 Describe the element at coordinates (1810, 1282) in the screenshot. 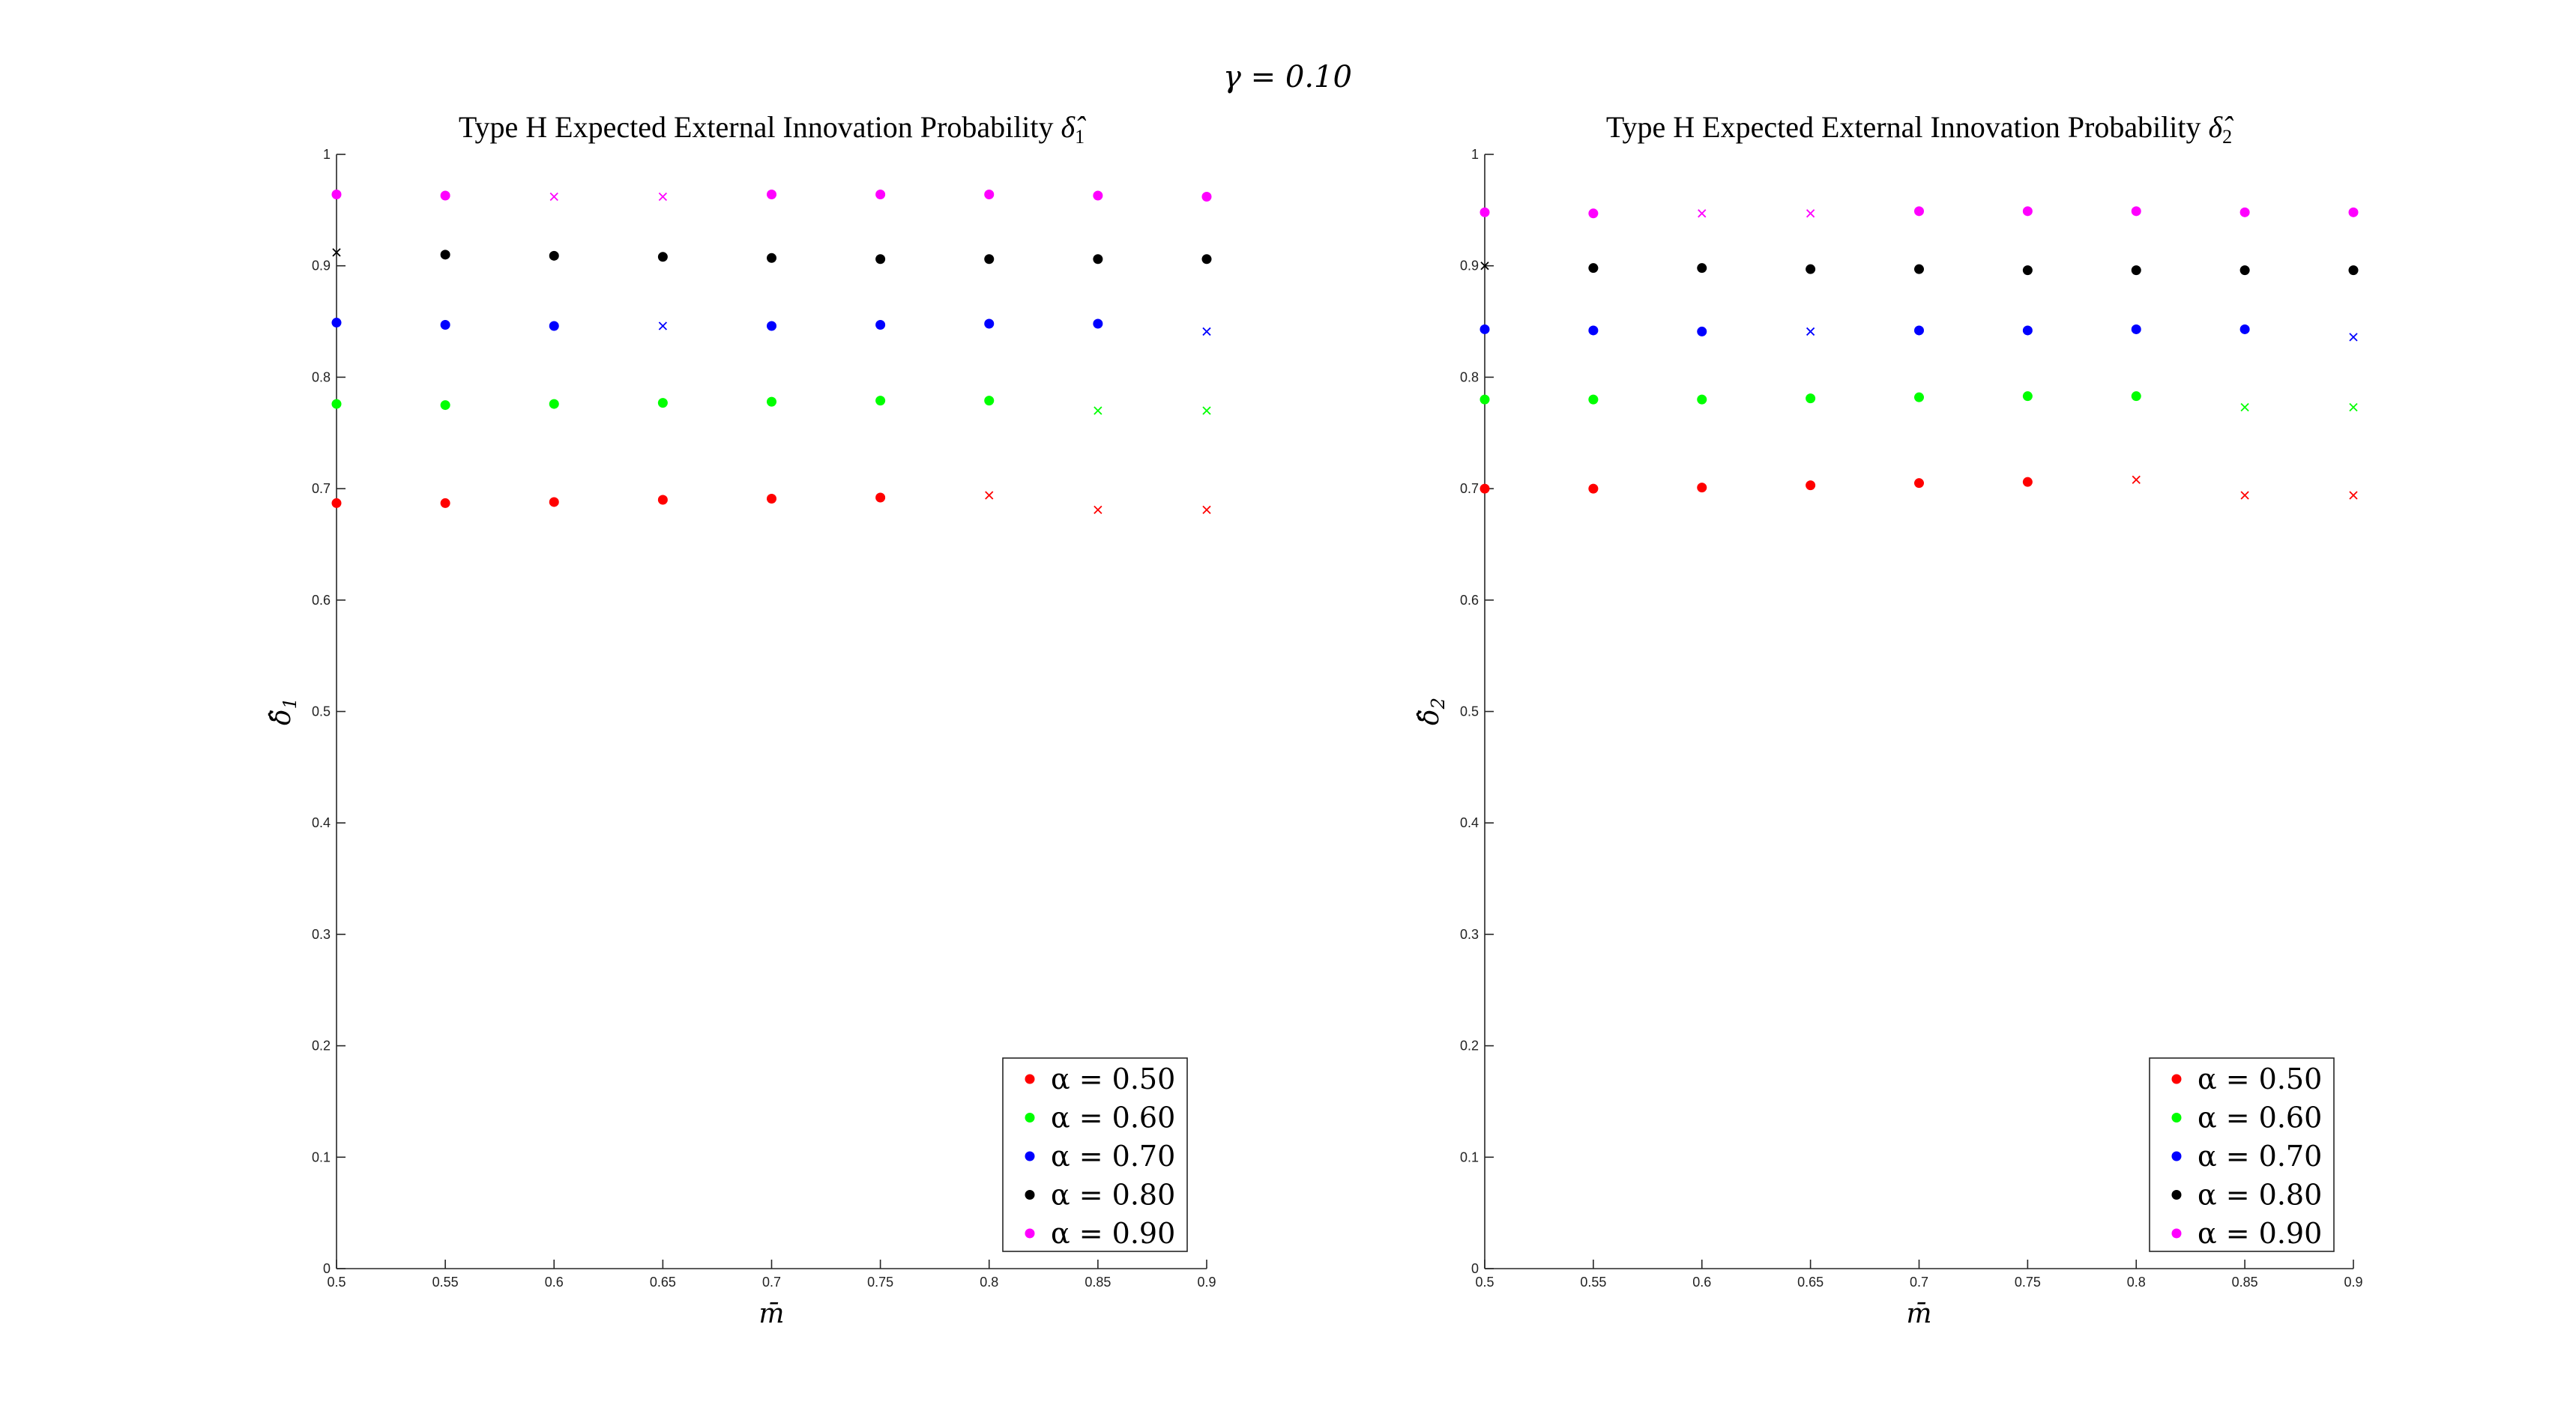

I see `x-tick-label: 0.65` at that location.